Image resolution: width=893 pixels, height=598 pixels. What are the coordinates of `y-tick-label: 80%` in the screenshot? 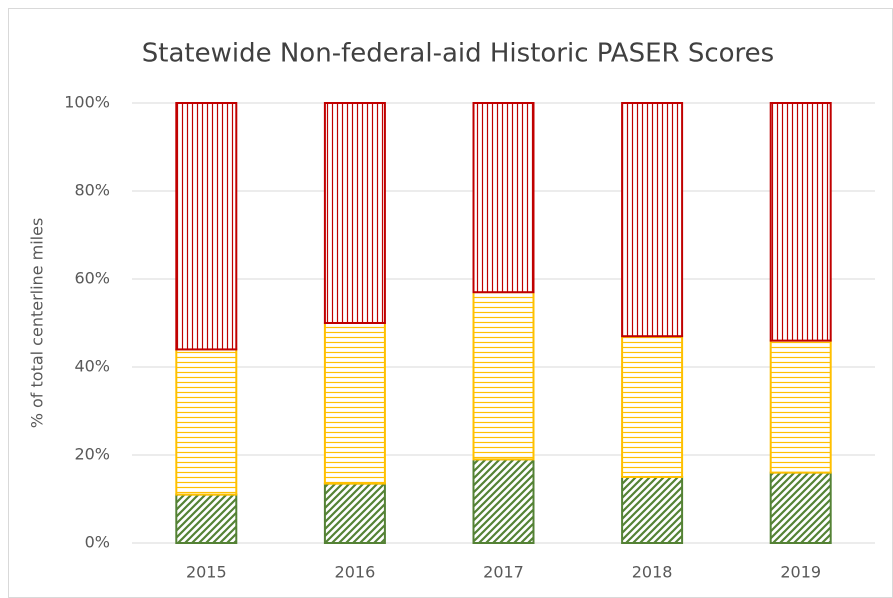 It's located at (92, 190).